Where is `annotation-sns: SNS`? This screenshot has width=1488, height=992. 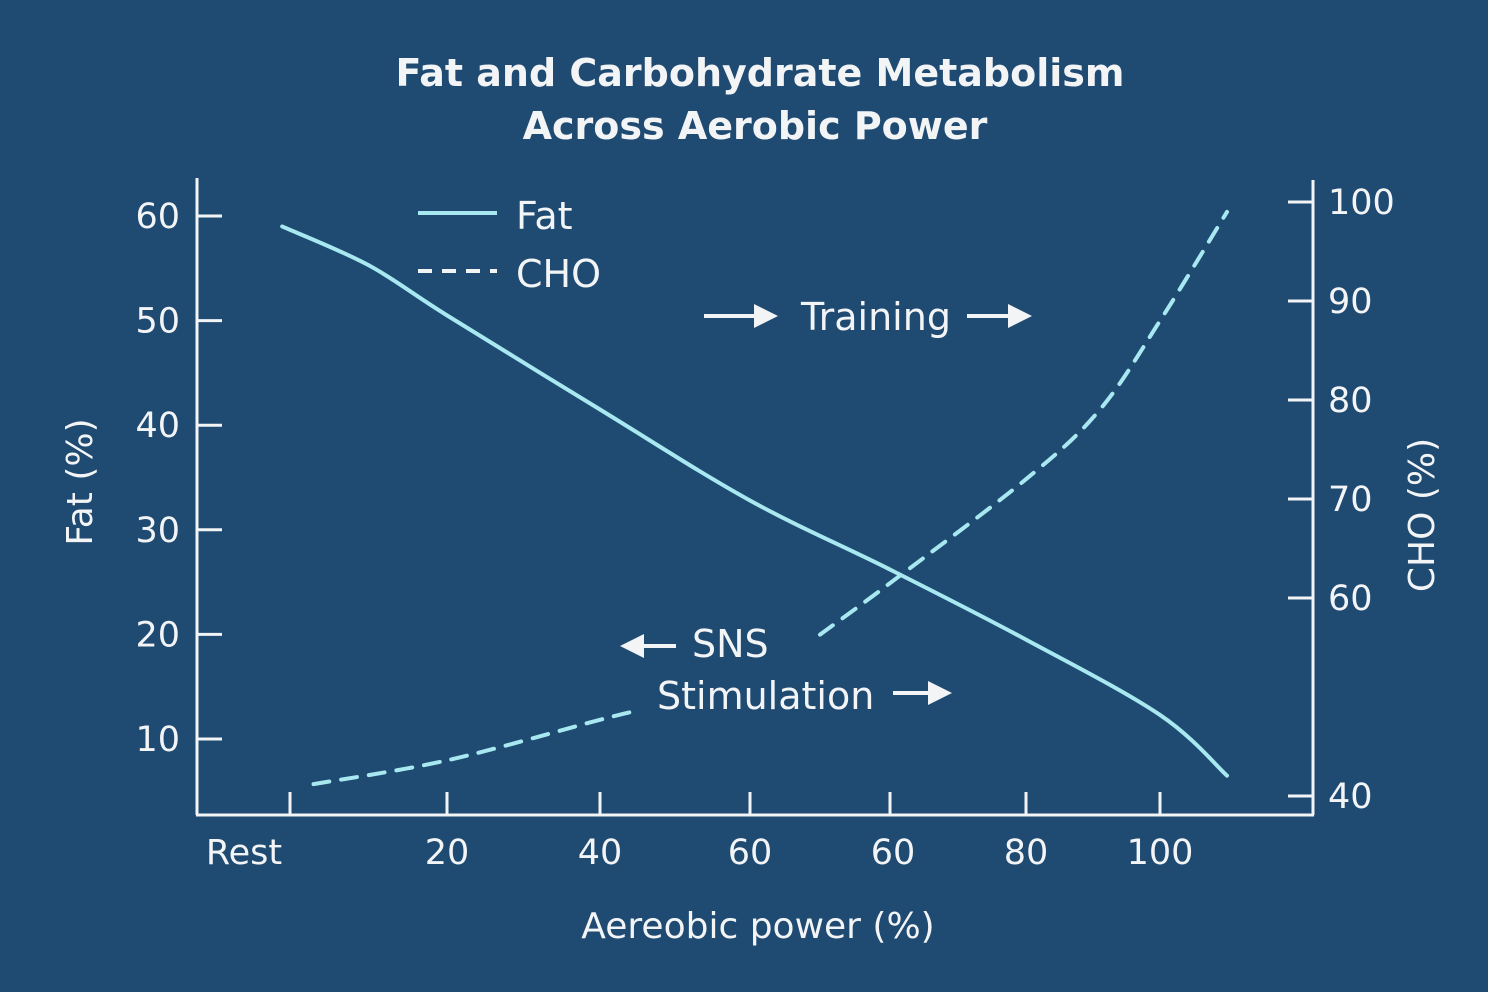 annotation-sns: SNS is located at coordinates (730, 644).